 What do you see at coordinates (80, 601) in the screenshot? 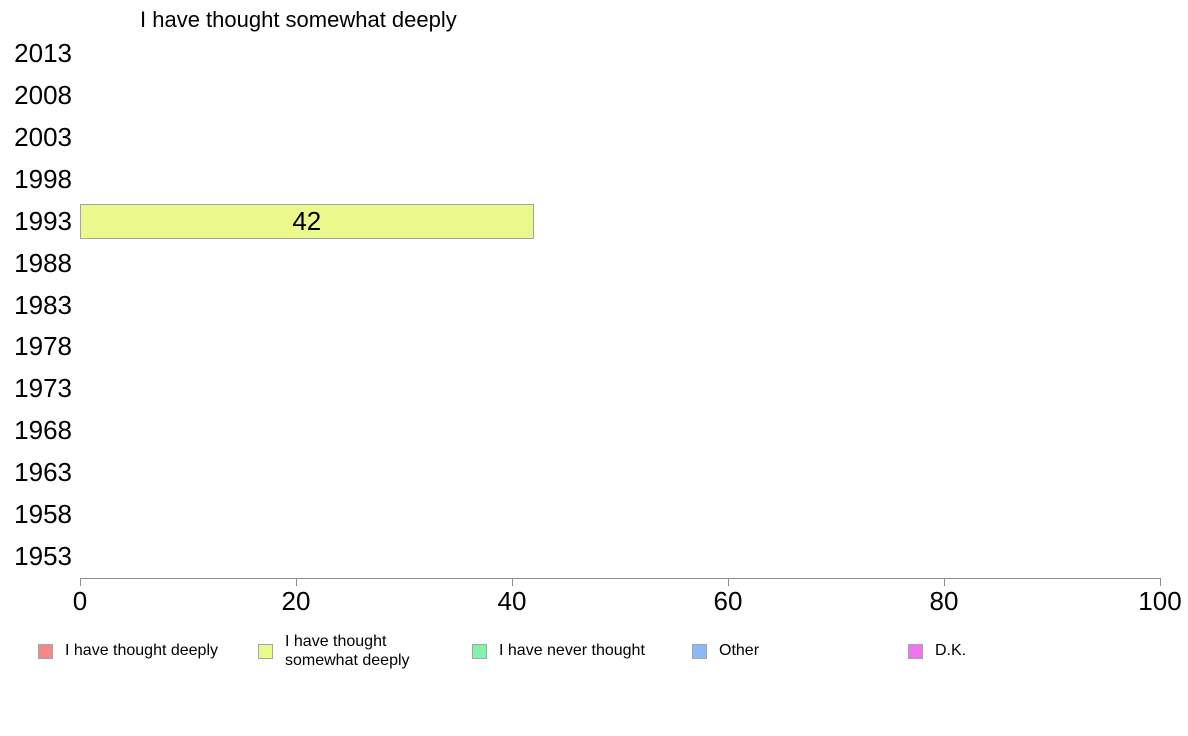
I see `x-axis-tick-label: 0` at bounding box center [80, 601].